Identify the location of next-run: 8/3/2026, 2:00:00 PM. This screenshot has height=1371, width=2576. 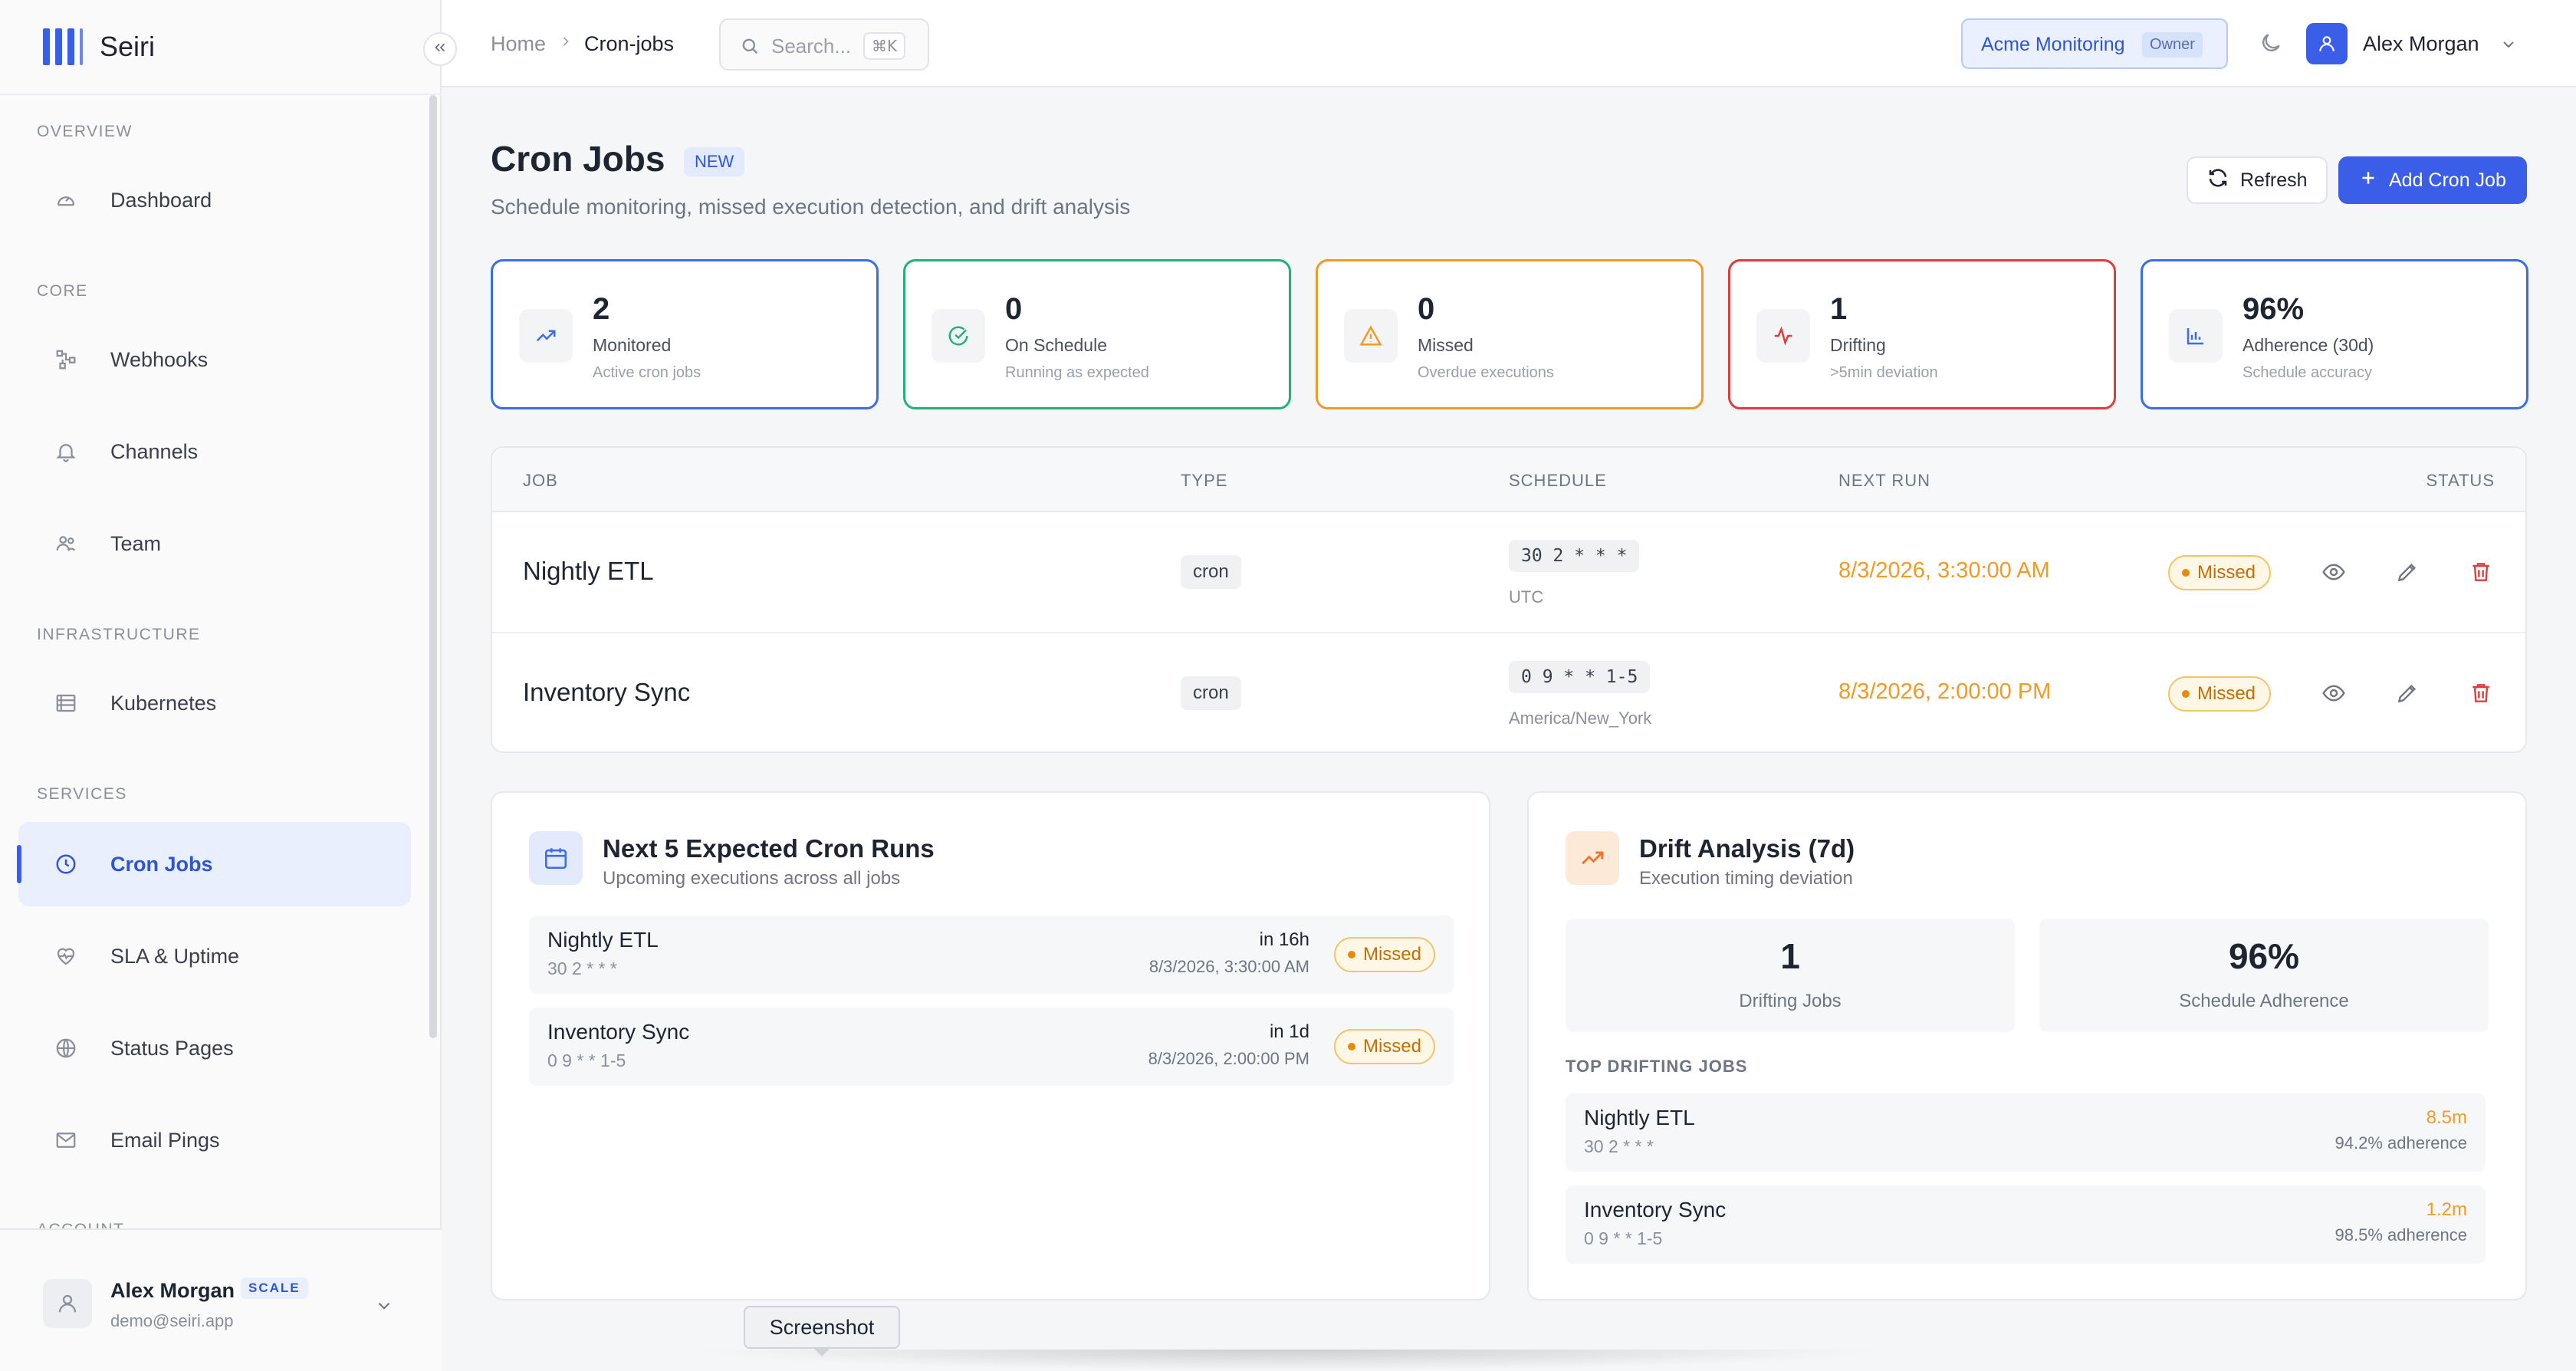
(1945, 692).